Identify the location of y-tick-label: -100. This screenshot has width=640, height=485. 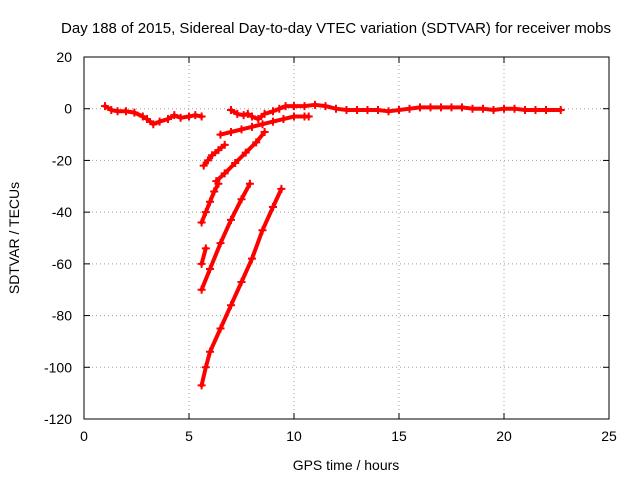
(58, 367).